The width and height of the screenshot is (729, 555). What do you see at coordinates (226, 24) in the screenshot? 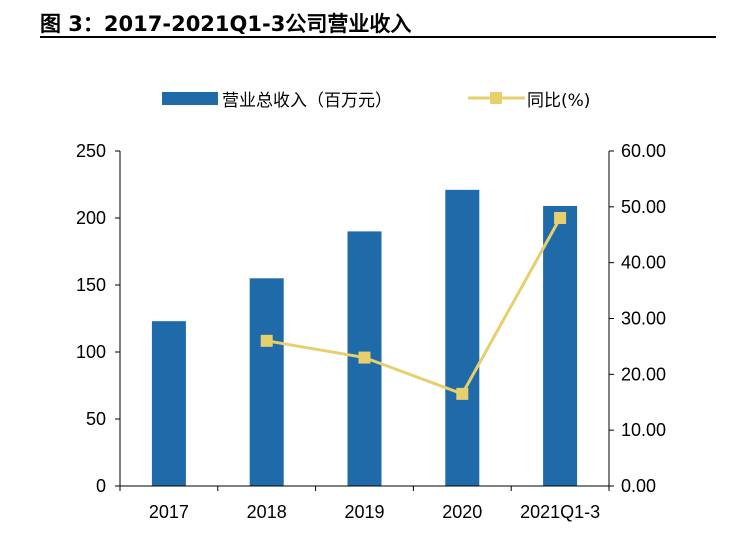
I see `figure-title: 图 3：2017-2021Q1-3公司营业收入` at bounding box center [226, 24].